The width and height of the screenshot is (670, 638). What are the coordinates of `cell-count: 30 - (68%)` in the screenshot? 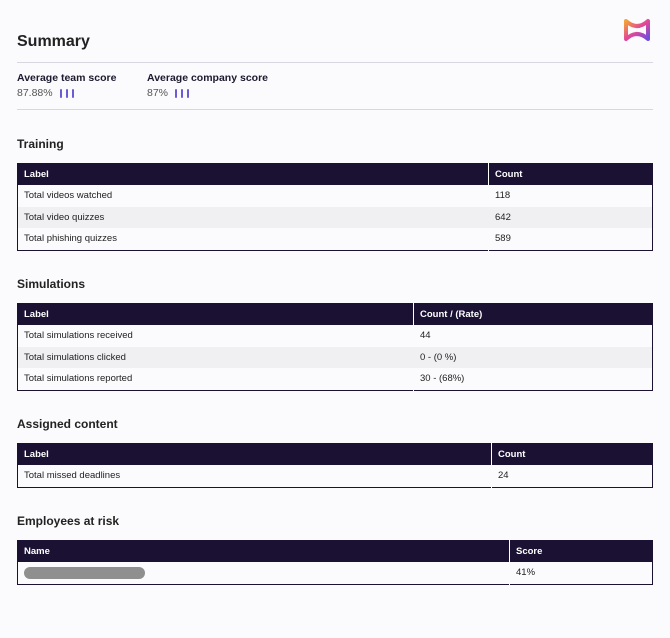 It's located at (442, 379).